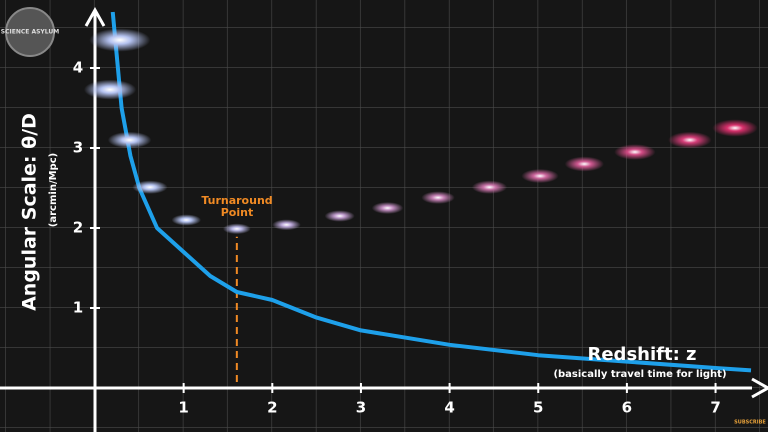 The width and height of the screenshot is (768, 432). Describe the element at coordinates (95, 16) in the screenshot. I see `y-axis-arrow` at that location.